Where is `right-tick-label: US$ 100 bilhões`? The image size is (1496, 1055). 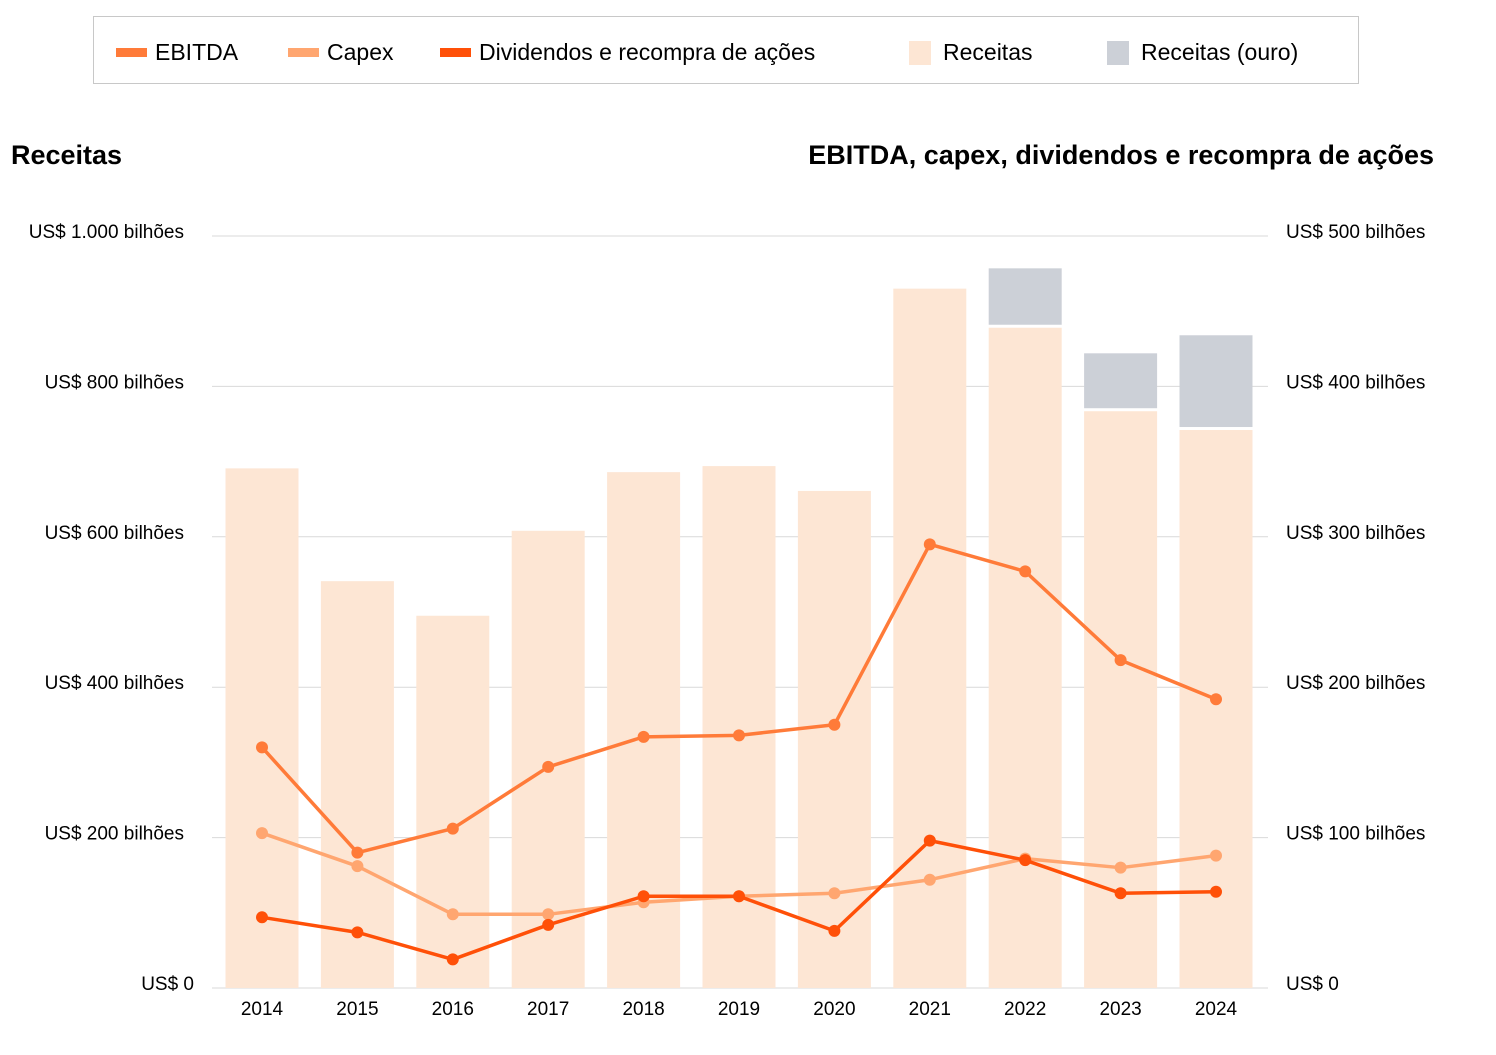 right-tick-label: US$ 100 bilhões is located at coordinates (1355, 834).